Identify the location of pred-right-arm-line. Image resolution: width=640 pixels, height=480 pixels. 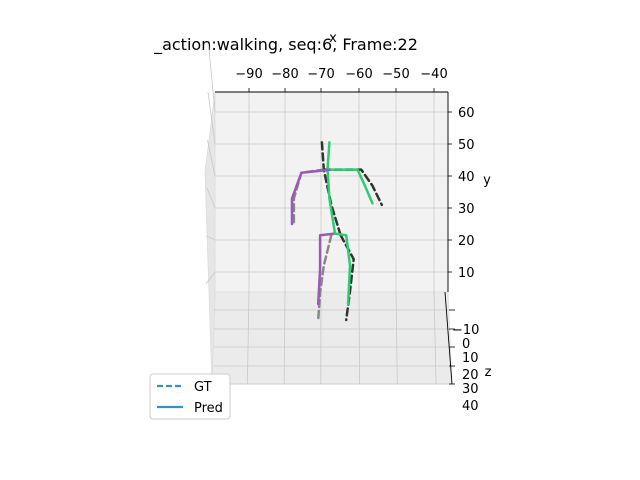
(352, 186).